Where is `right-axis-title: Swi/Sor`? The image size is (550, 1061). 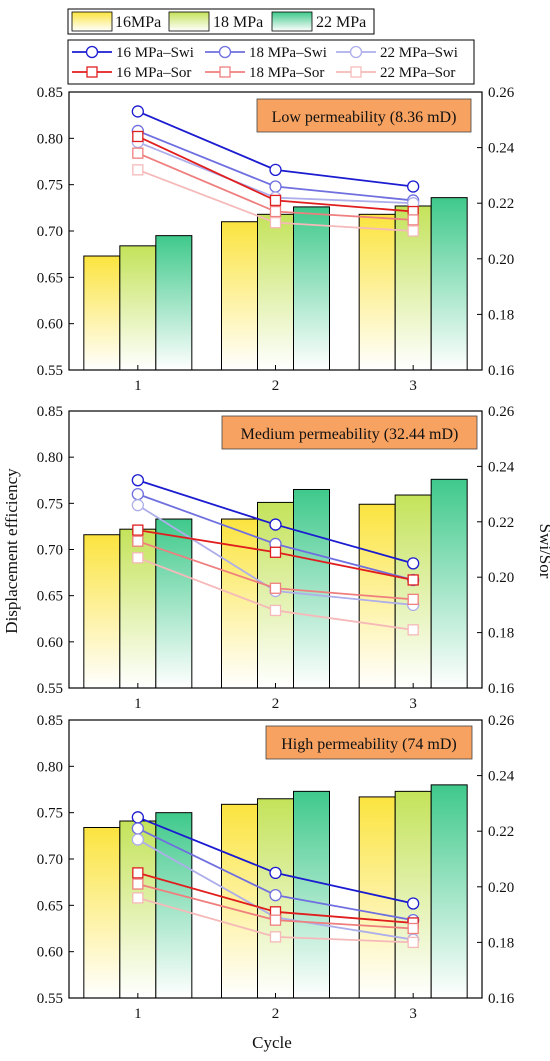
right-axis-title: Swi/Sor is located at coordinates (543, 551).